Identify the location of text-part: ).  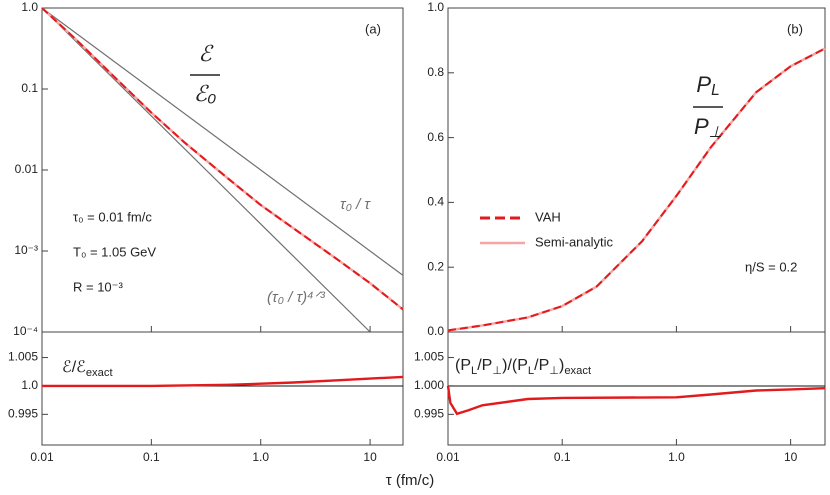
(561, 365).